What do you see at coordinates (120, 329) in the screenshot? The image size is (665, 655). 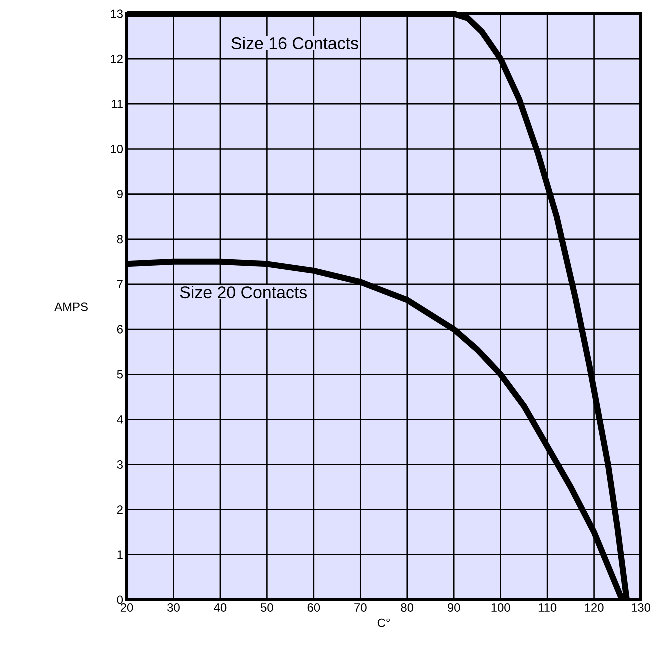 I see `y-tick-label: 6` at bounding box center [120, 329].